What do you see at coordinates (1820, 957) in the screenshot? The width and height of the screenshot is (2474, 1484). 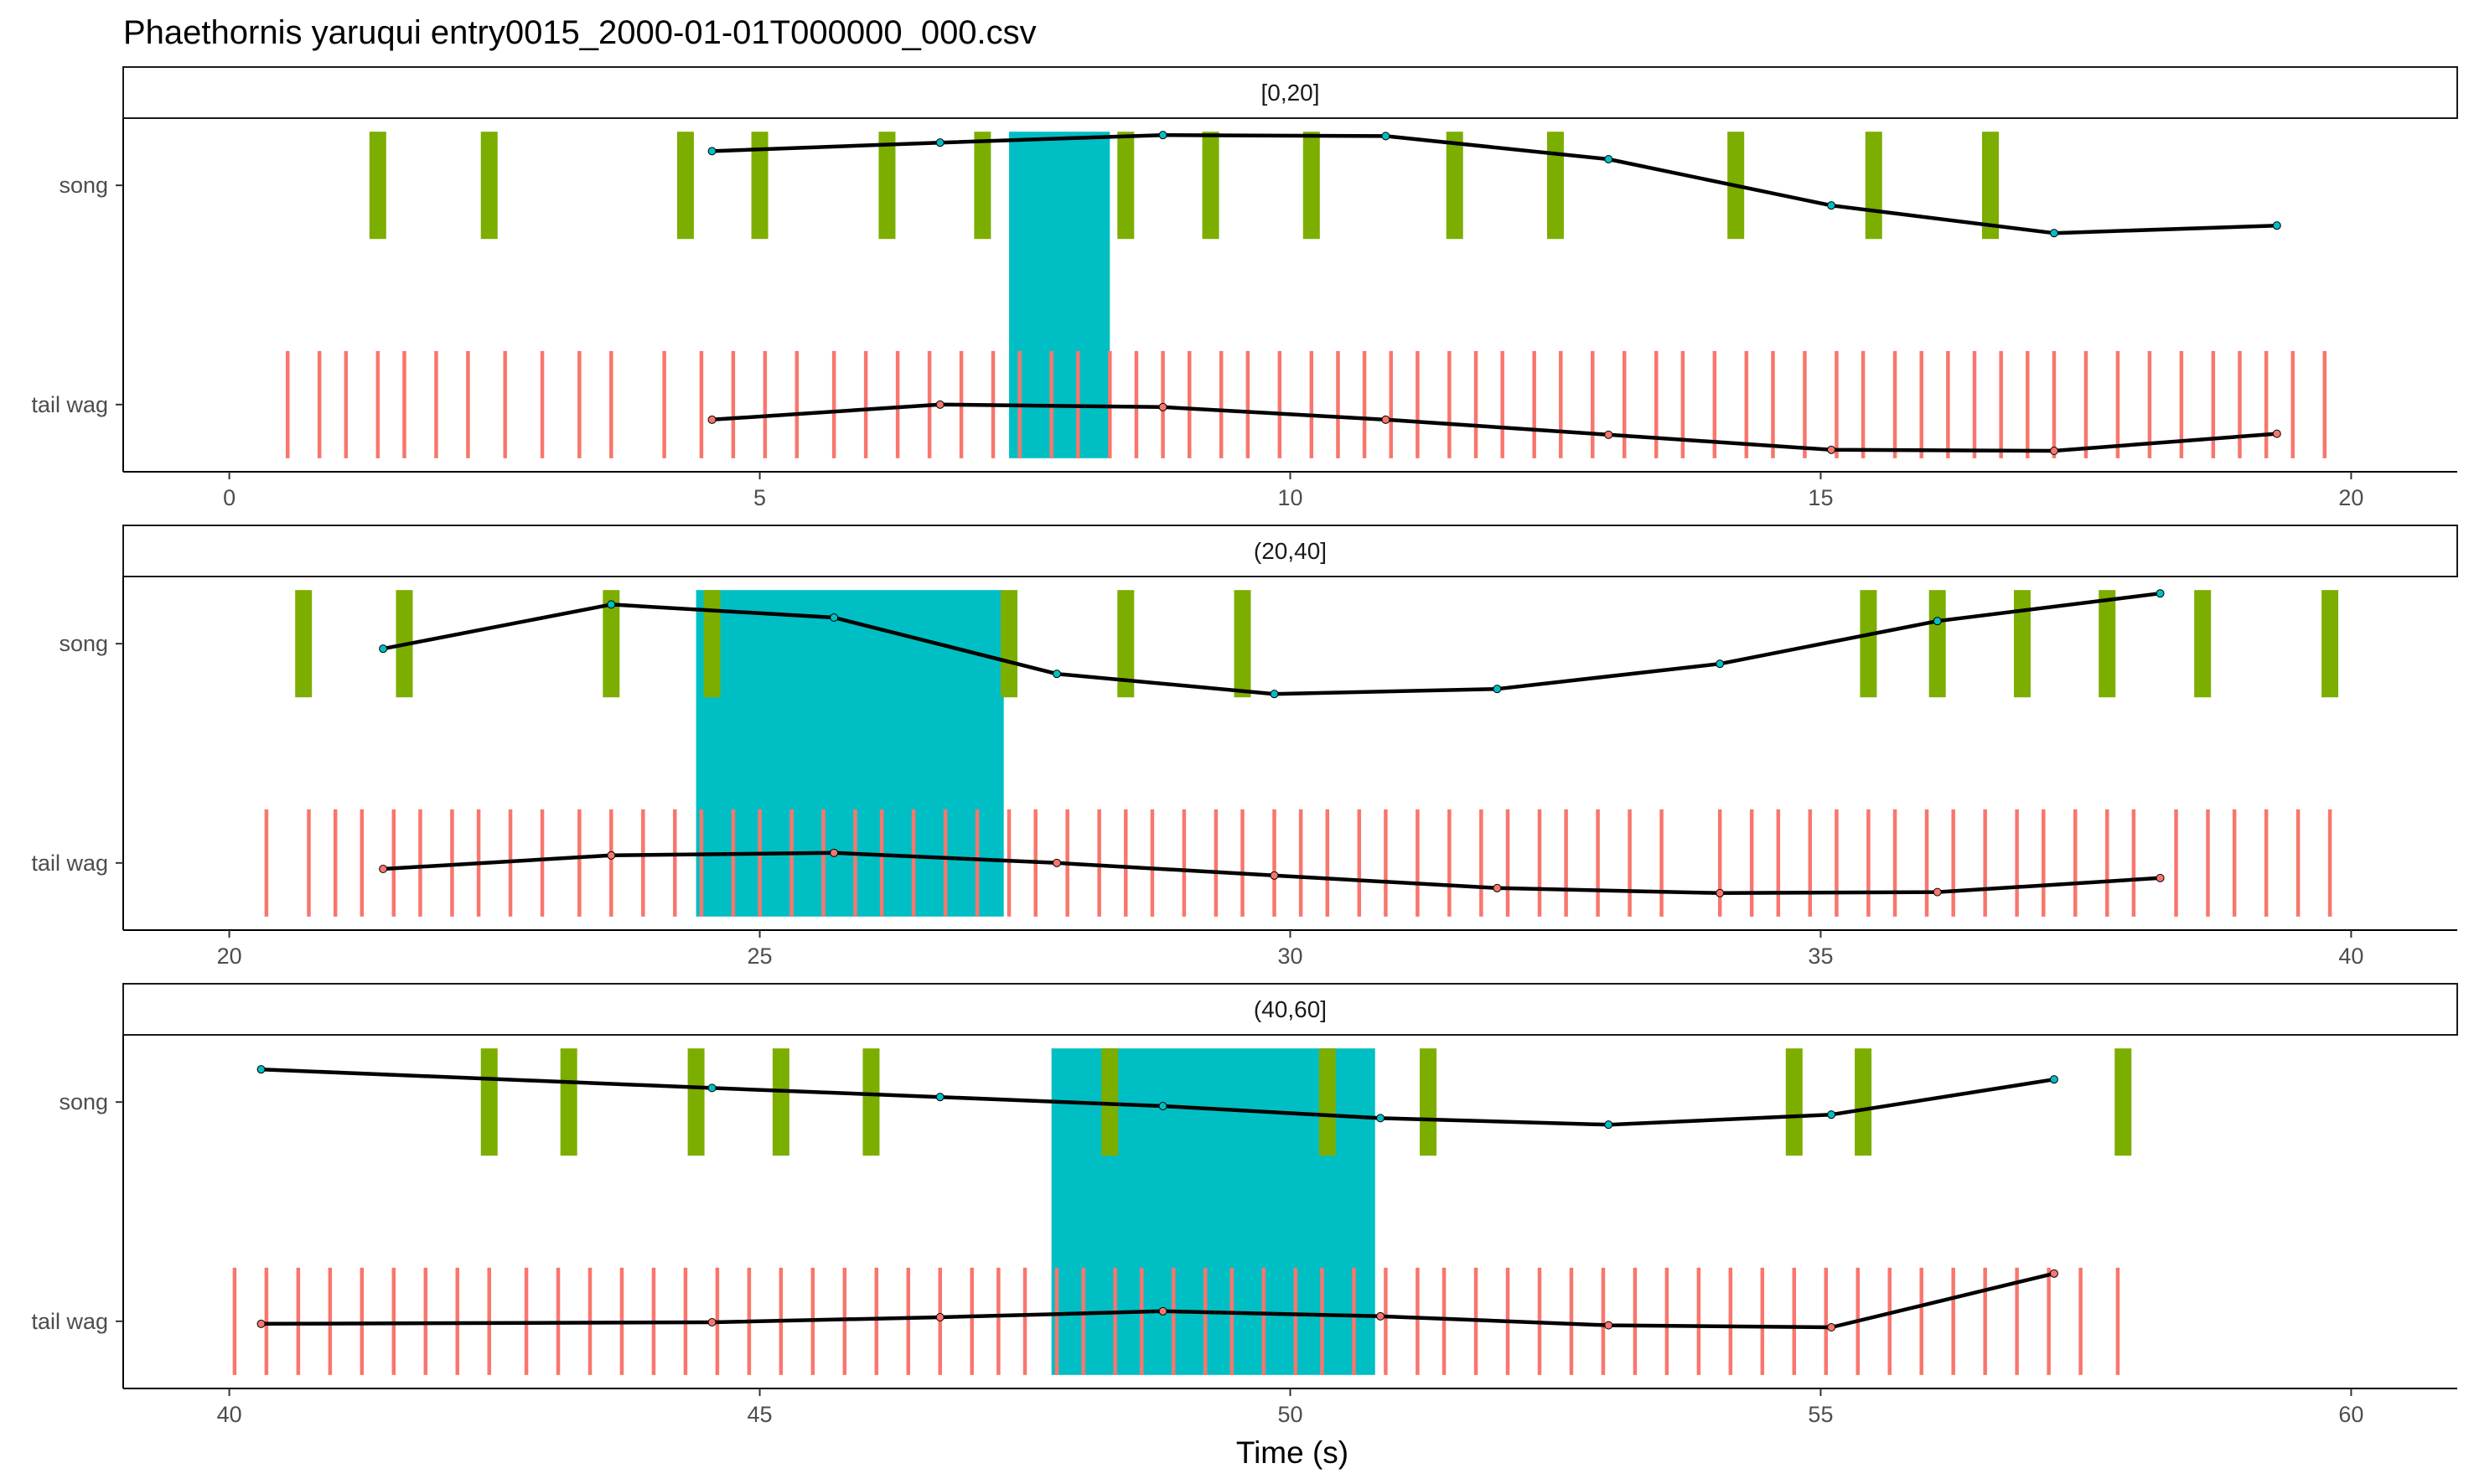 I see `x-tick-label: 35` at bounding box center [1820, 957].